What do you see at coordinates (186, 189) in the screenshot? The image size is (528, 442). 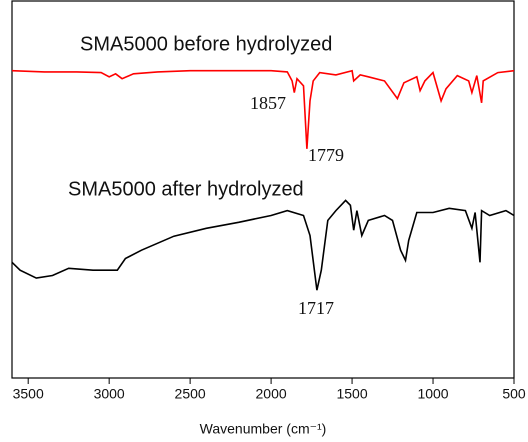 I see `series-label: SMA5000 after hydrolyzed` at bounding box center [186, 189].